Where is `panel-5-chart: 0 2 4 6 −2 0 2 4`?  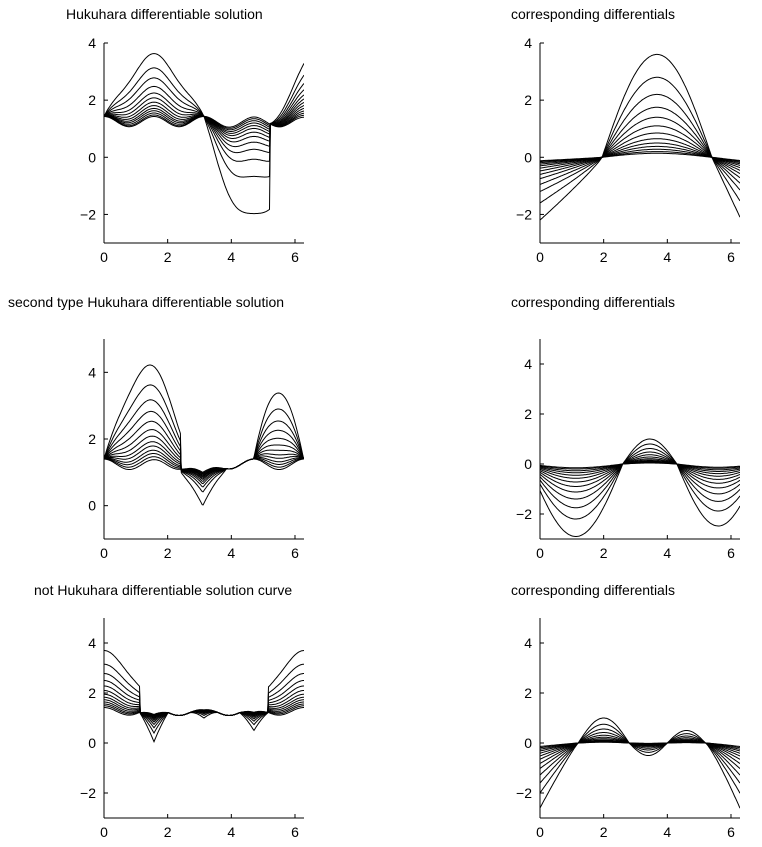
panel-5-chart: 0 2 4 6 −2 0 2 4 is located at coordinates (192, 729).